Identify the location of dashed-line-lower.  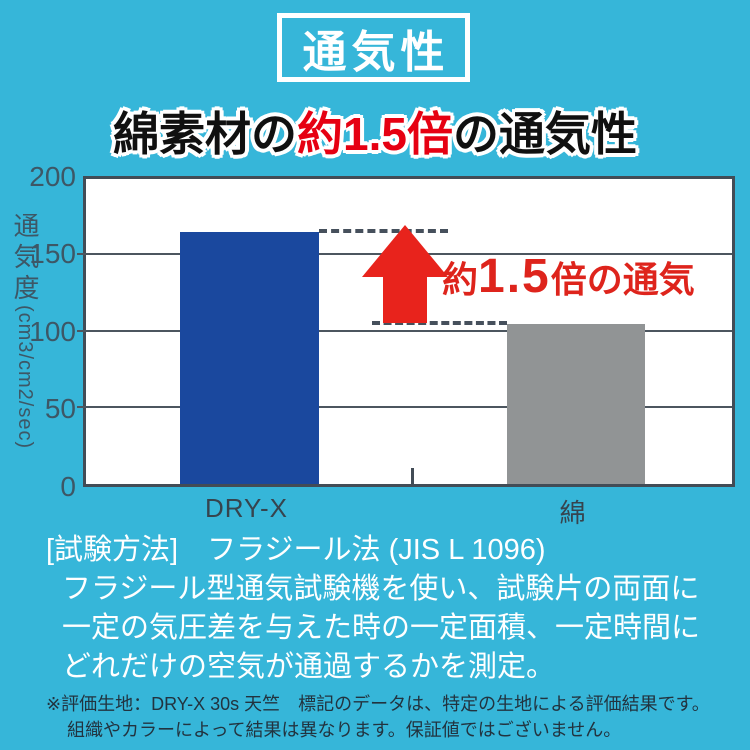
(439, 323).